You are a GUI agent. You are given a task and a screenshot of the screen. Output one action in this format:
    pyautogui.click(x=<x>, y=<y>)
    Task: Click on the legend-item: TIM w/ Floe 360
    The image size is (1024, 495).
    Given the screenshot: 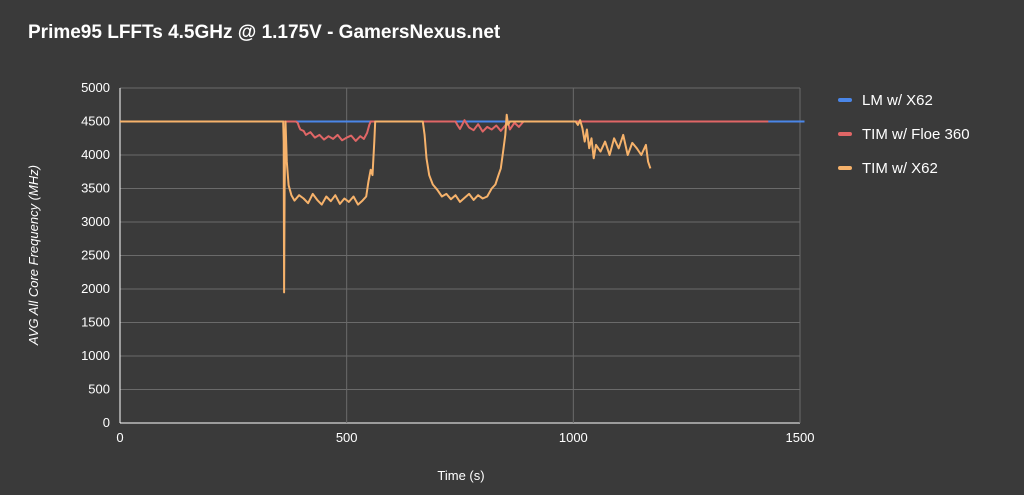 What is the action you would take?
    pyautogui.click(x=904, y=134)
    